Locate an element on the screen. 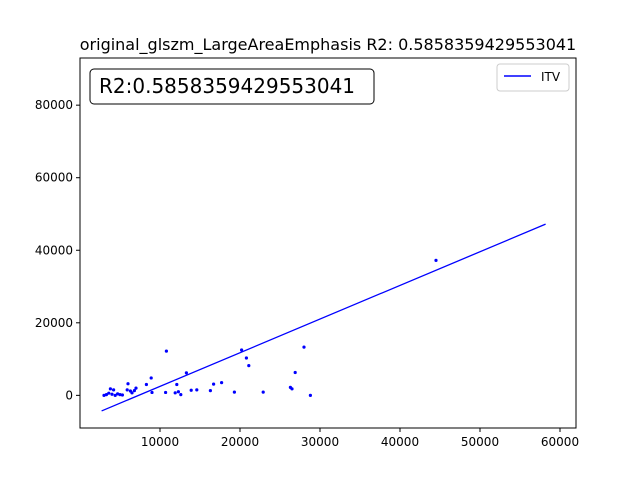 The width and height of the screenshot is (640, 480). y-axis: 0 20000 40000 60000 80000 is located at coordinates (57, 250).